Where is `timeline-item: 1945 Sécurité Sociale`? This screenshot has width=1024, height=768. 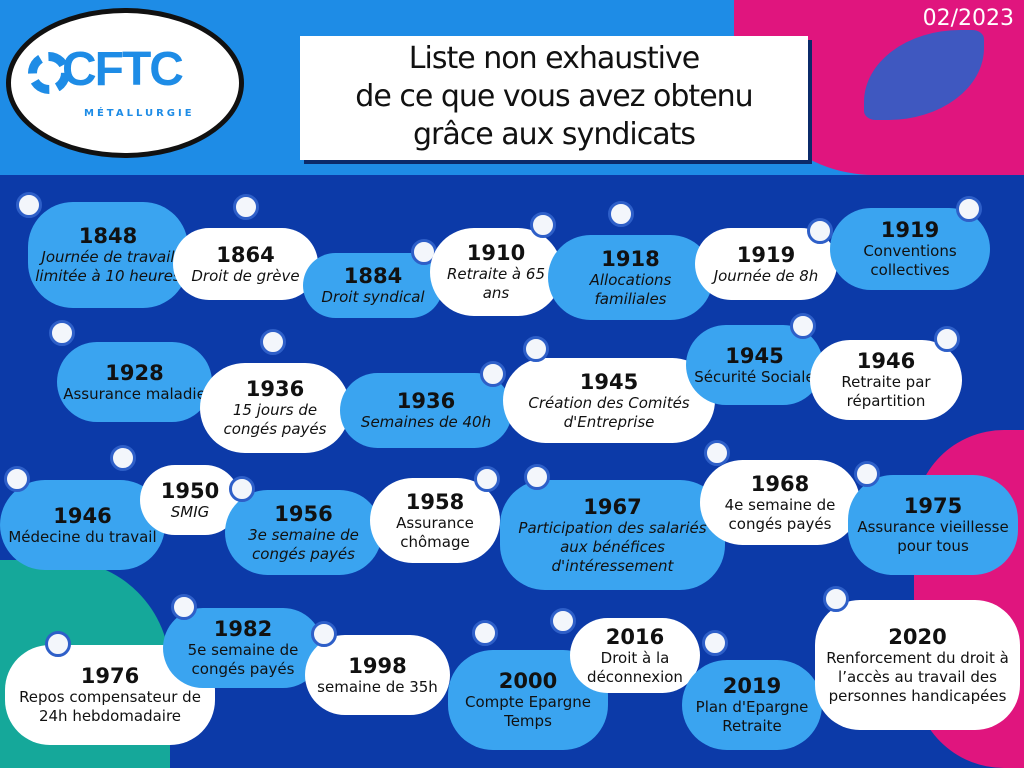 timeline-item: 1945 Sécurité Sociale is located at coordinates (754, 359).